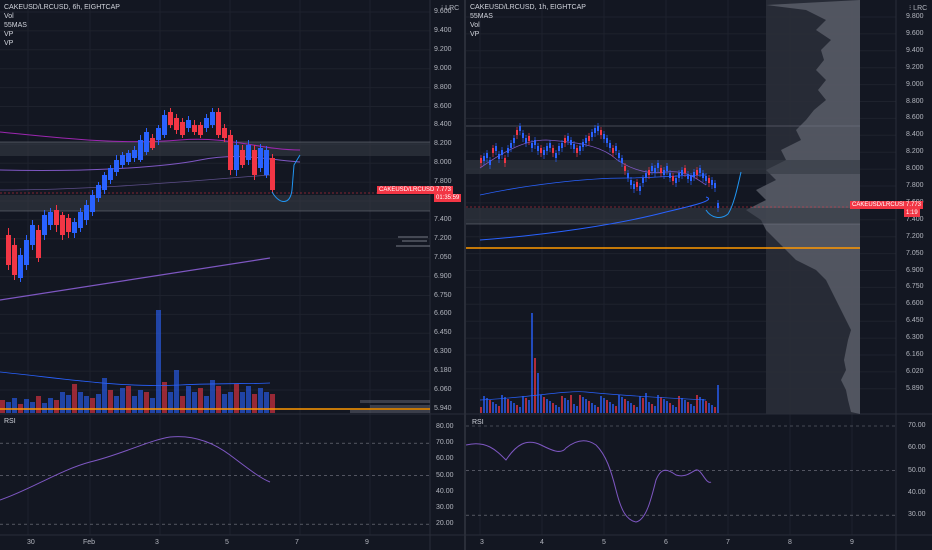 This screenshot has height=550, width=932. I want to click on right-currency-label: ⁝ LRC, so click(918, 8).